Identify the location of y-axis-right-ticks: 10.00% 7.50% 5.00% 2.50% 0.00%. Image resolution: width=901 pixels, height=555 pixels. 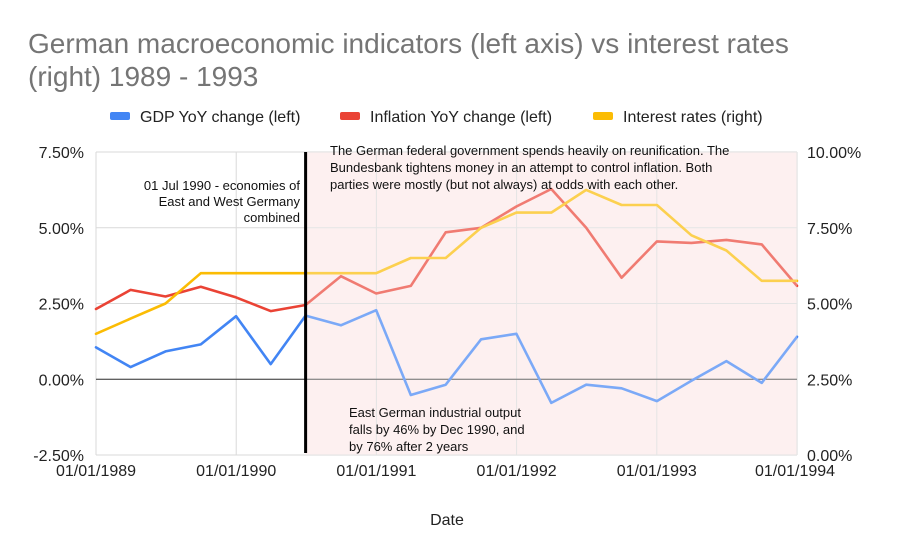
(834, 305).